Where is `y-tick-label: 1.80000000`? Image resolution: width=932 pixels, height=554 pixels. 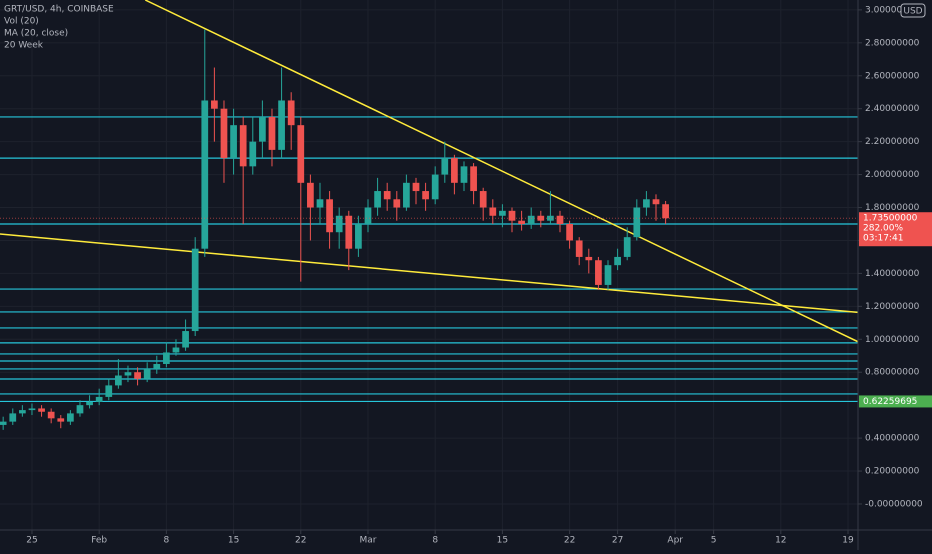
y-tick-label: 1.80000000 is located at coordinates (892, 208).